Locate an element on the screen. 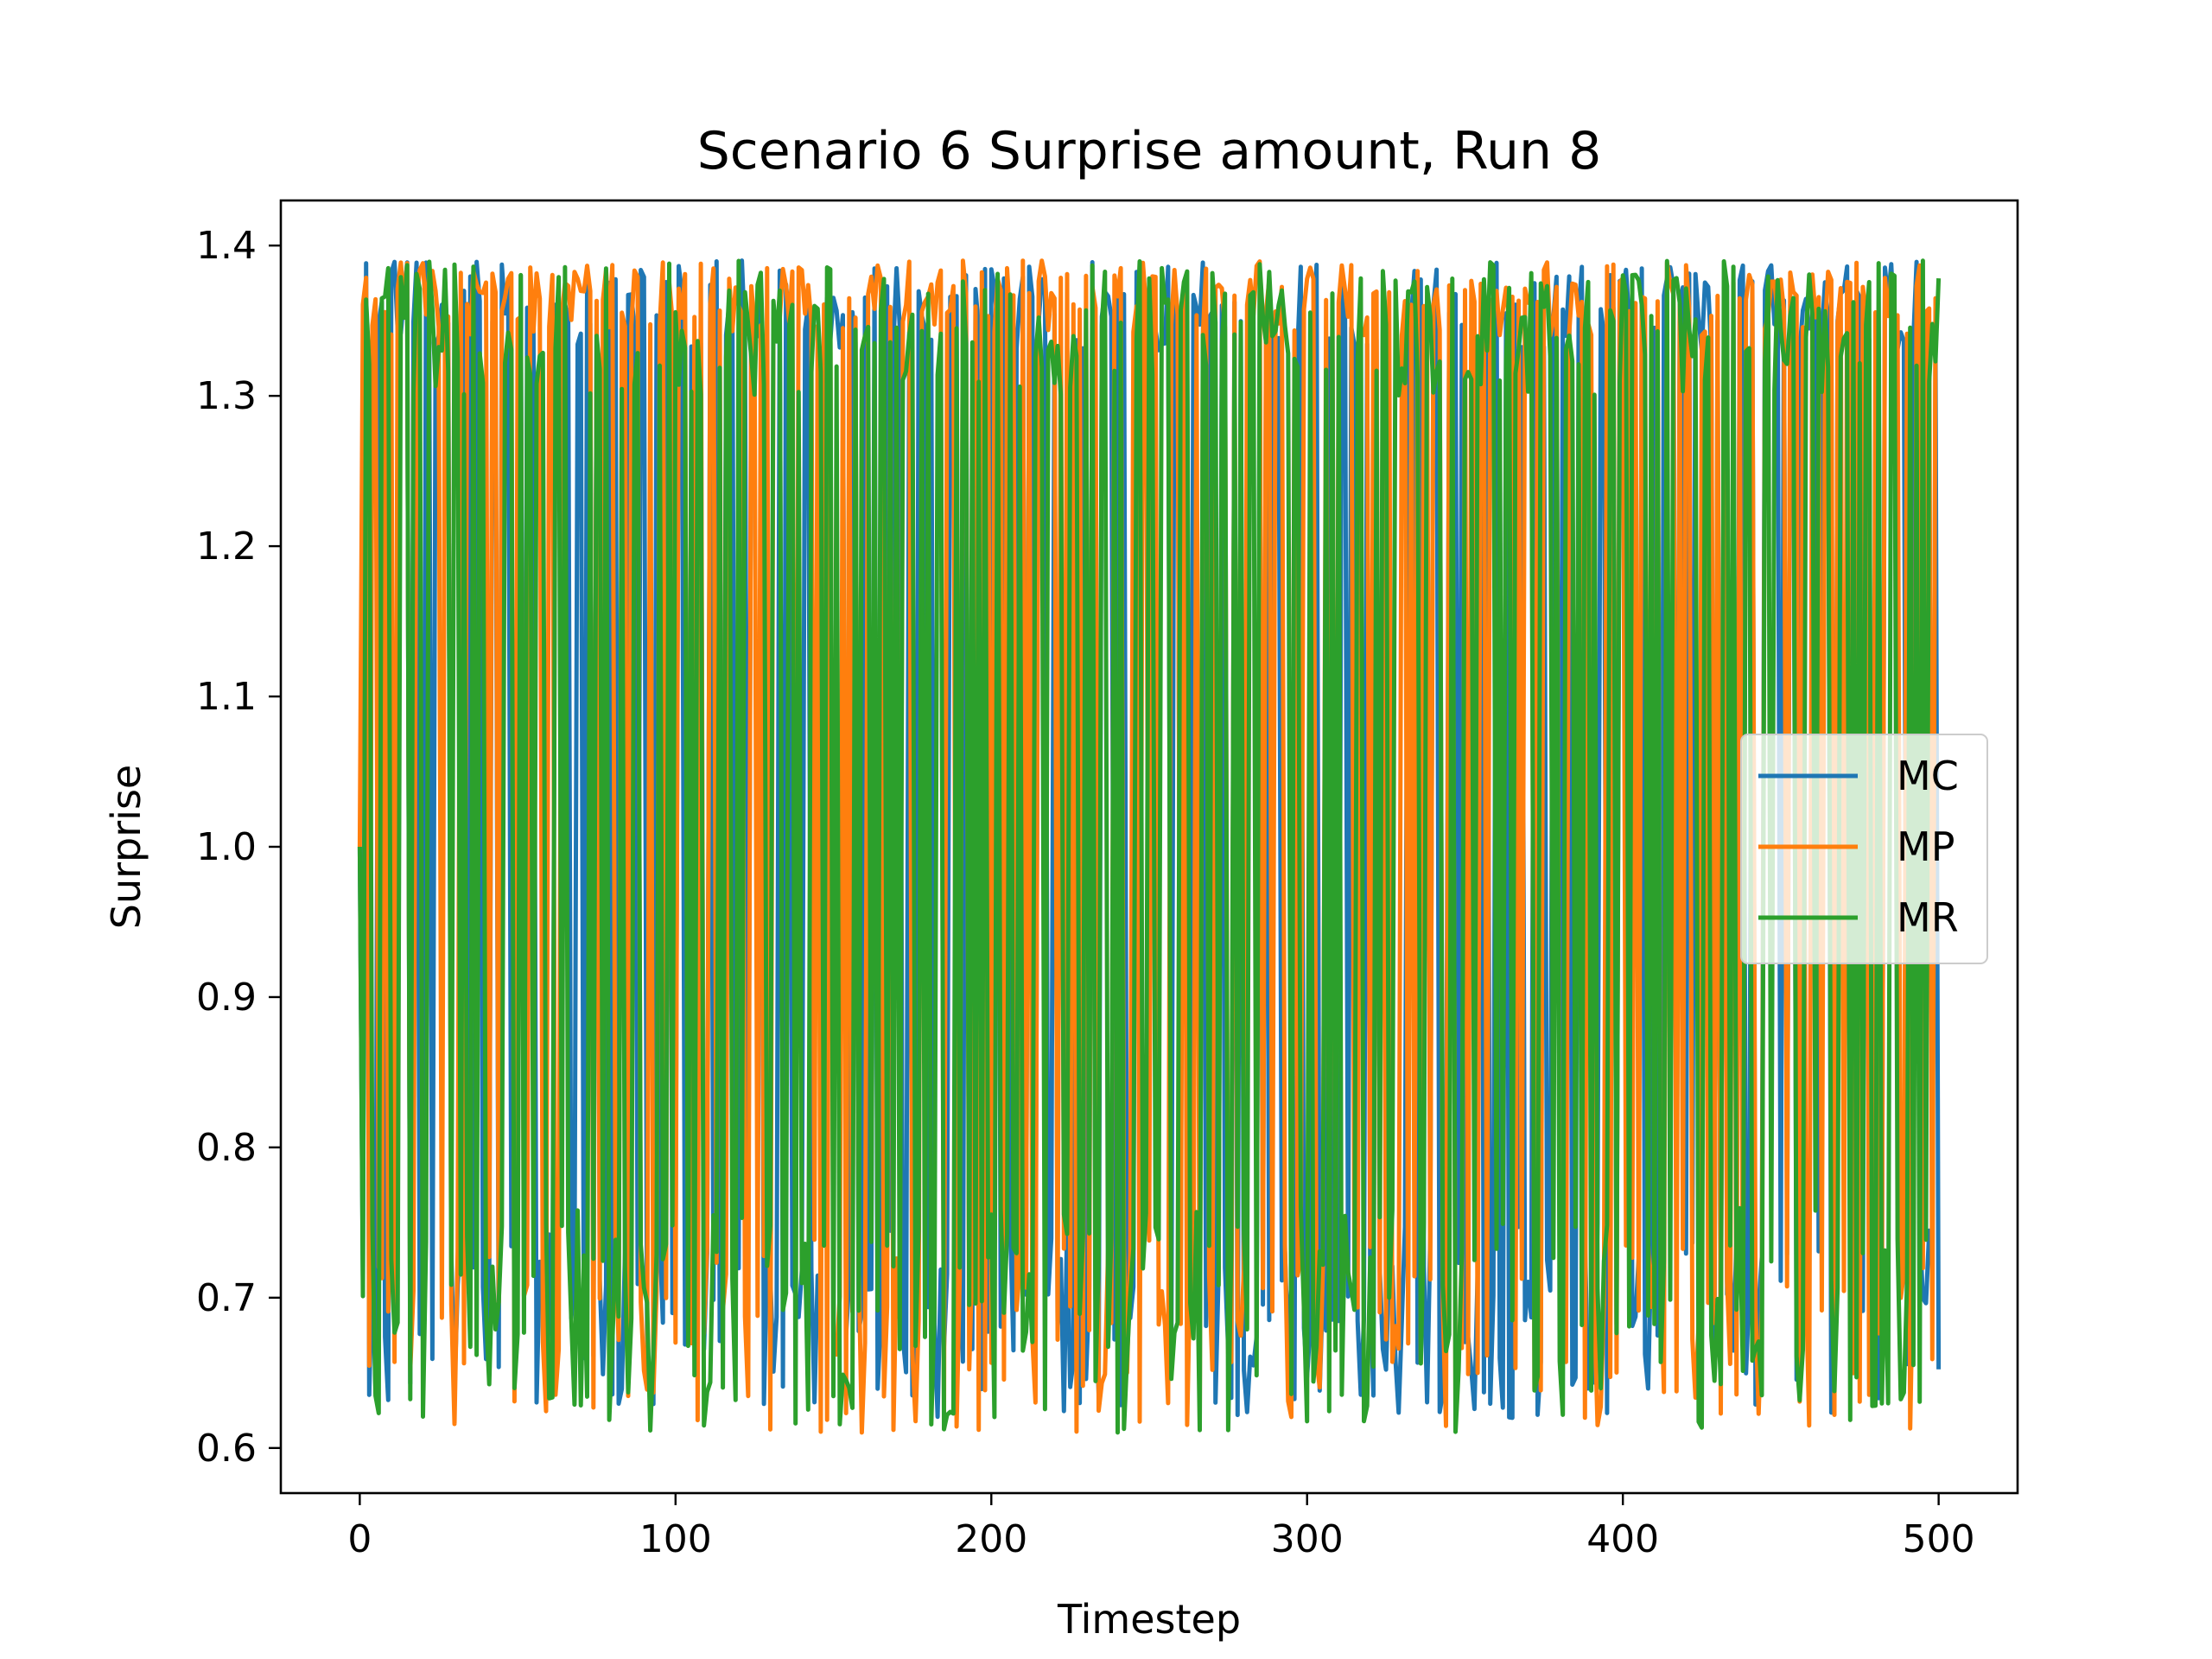  y-tick-label: 0.8 is located at coordinates (226, 1148).